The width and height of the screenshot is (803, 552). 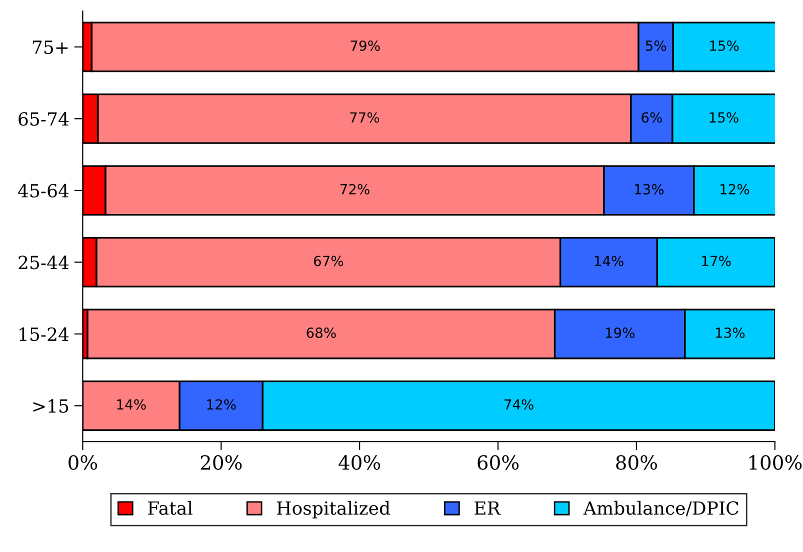 I want to click on x-tick-label: 40%, so click(x=359, y=462).